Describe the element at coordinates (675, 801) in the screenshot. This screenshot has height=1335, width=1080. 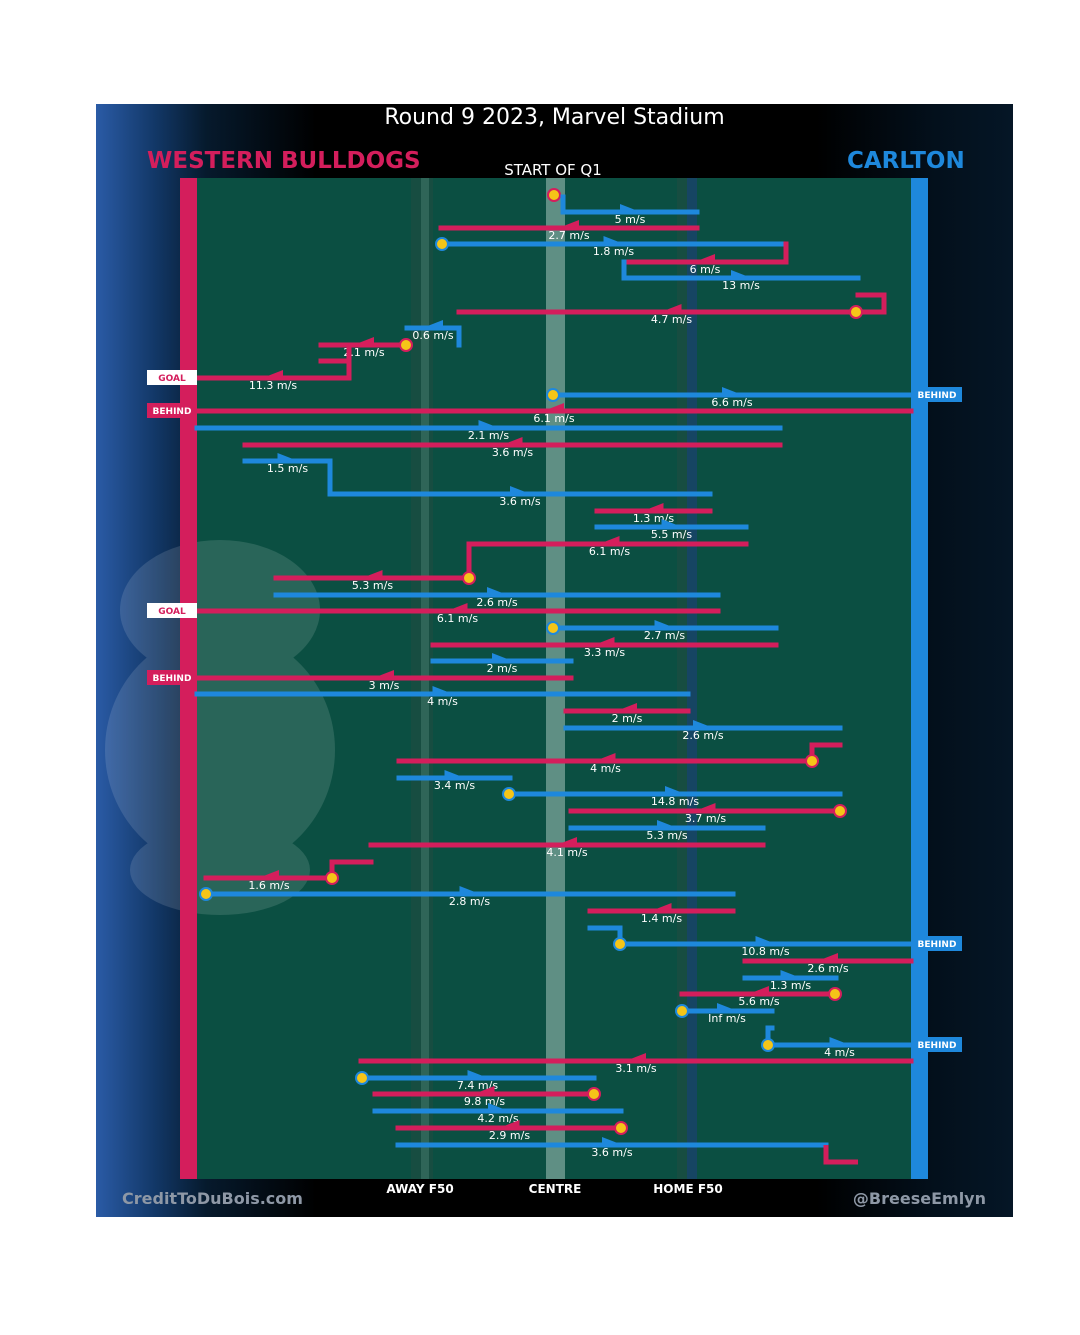
I see `speed-label: 14.8 m/s` at that location.